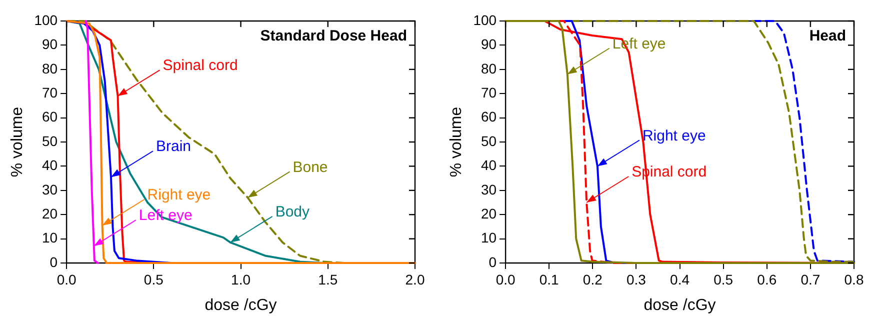 The width and height of the screenshot is (878, 323). Describe the element at coordinates (854, 279) in the screenshot. I see `x-tick-label: 0.8` at that location.